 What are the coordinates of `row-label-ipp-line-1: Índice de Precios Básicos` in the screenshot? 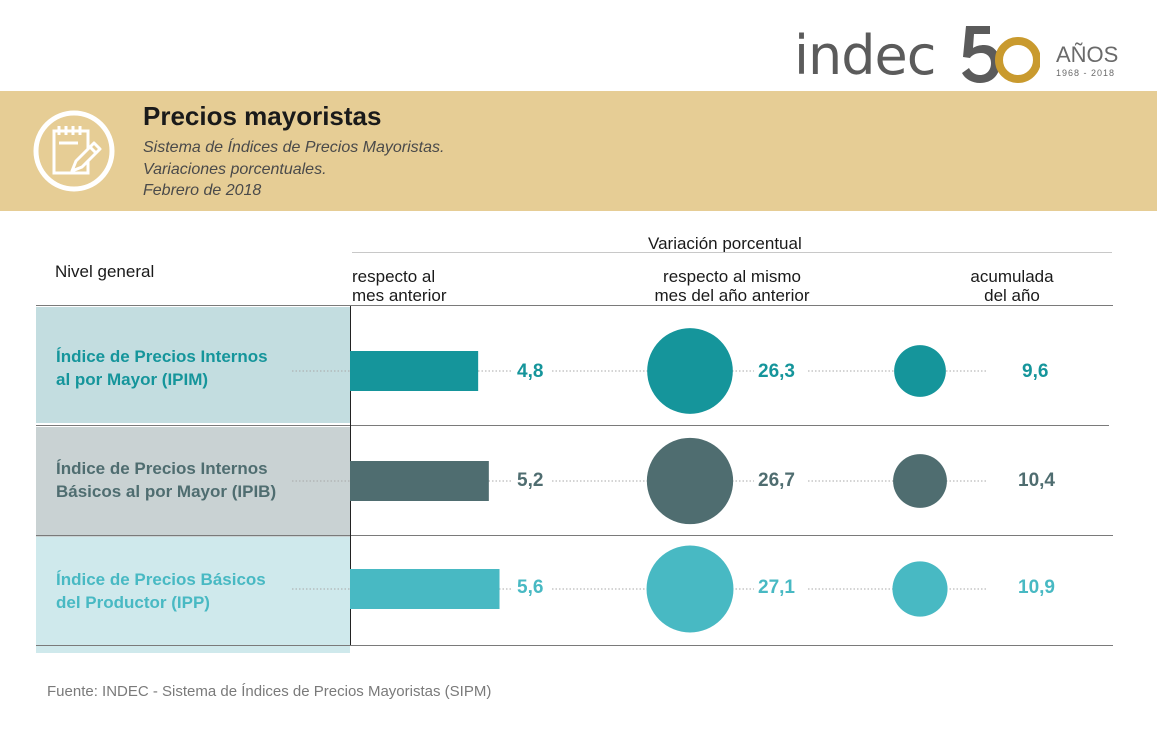 It's located at (161, 579).